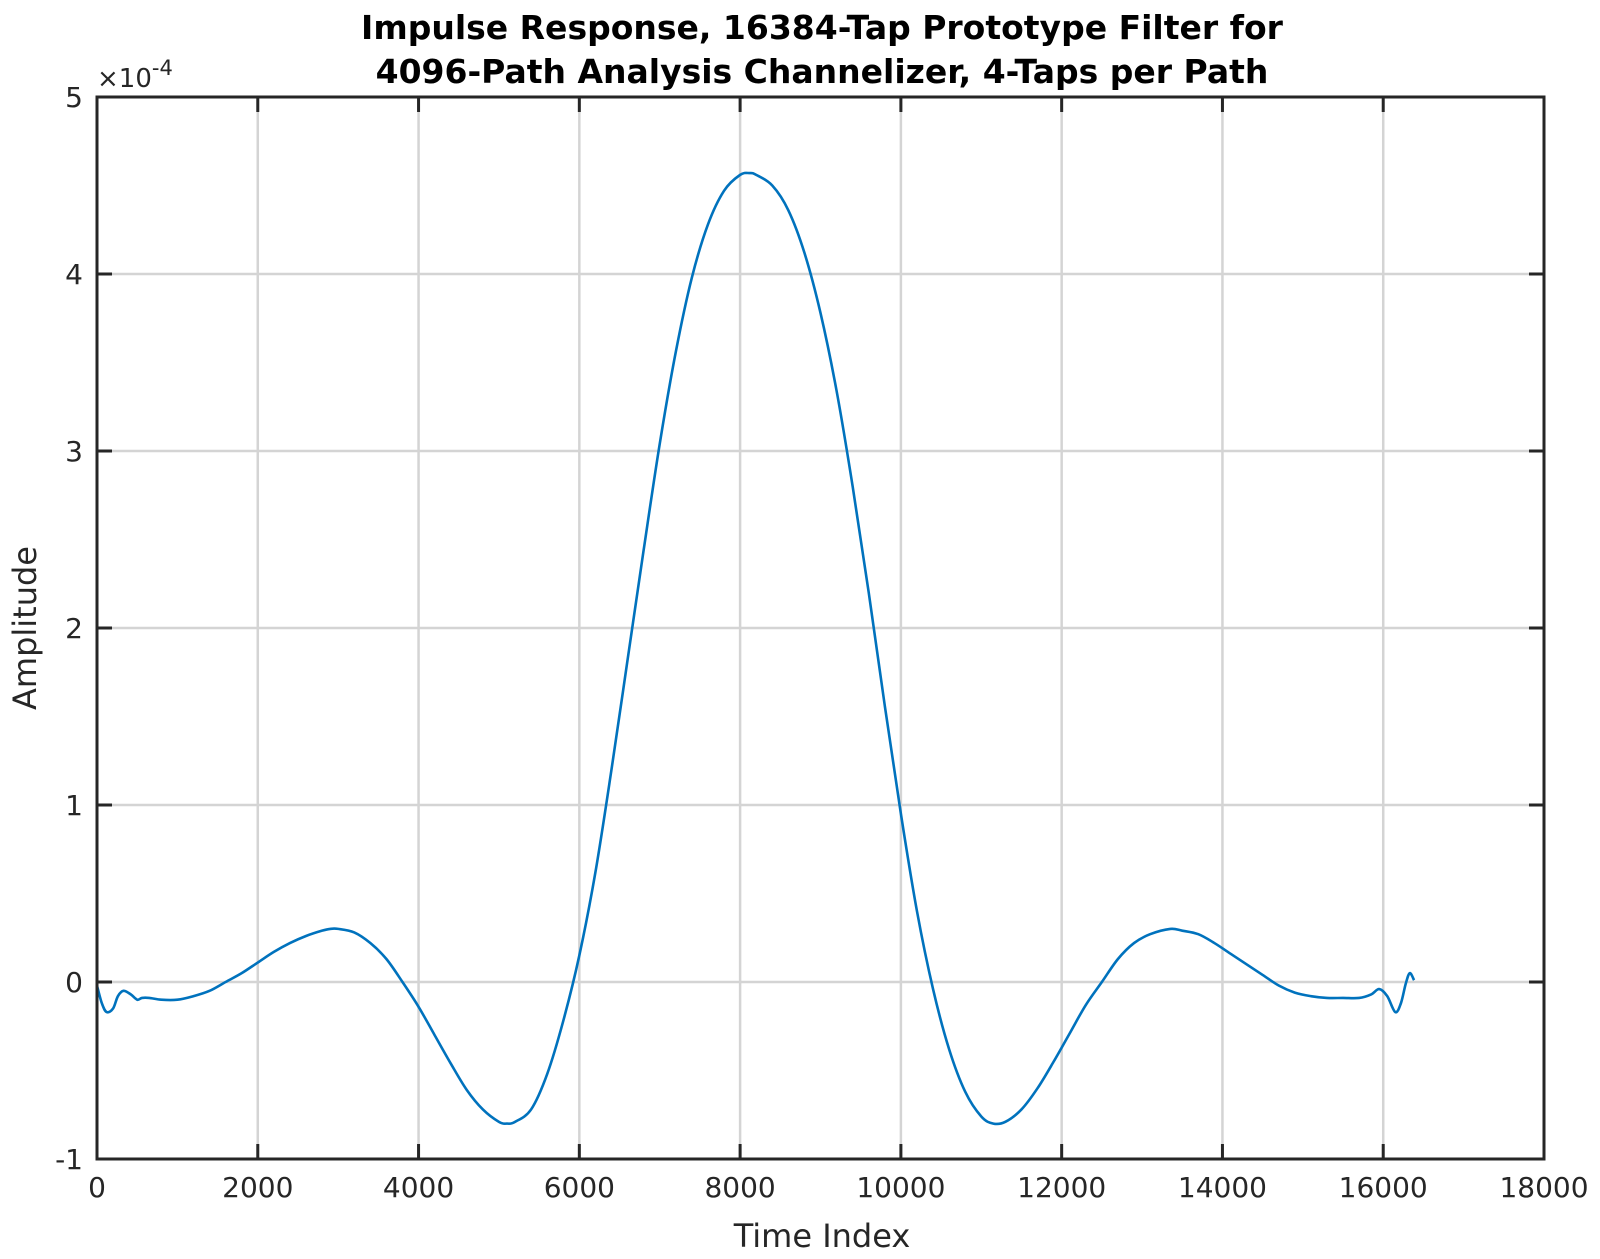 The image size is (1600, 1259). Describe the element at coordinates (74, 451) in the screenshot. I see `y-tick-label: 3` at that location.